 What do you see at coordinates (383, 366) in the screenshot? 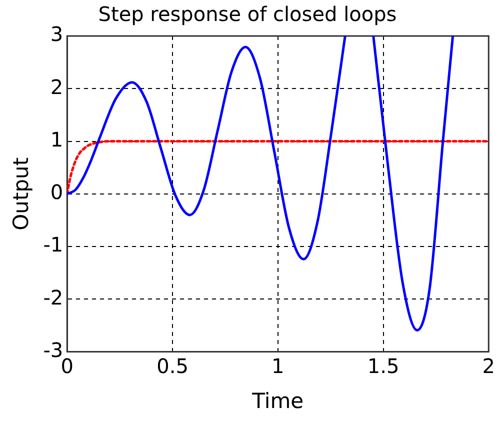
I see `x-tick-label: 1.5` at bounding box center [383, 366].